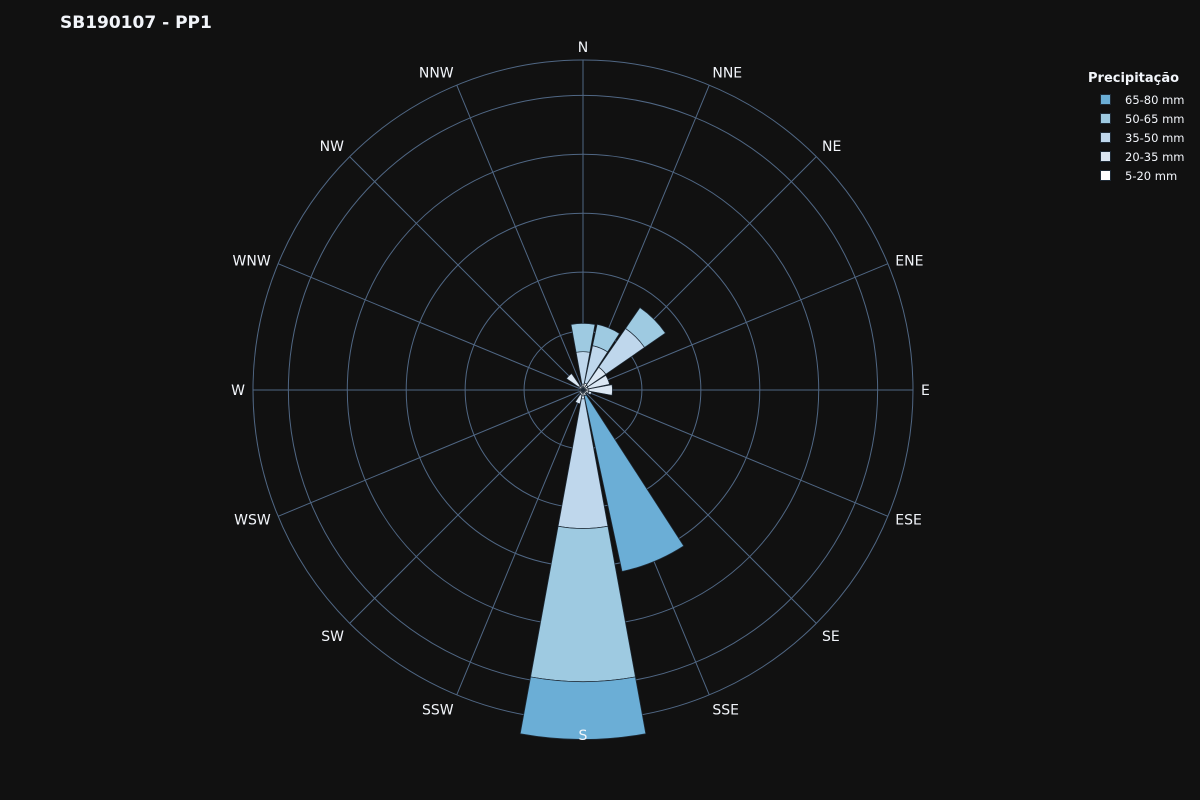  Describe the element at coordinates (436, 74) in the screenshot. I see `direction-label-nnw: NNW` at that location.